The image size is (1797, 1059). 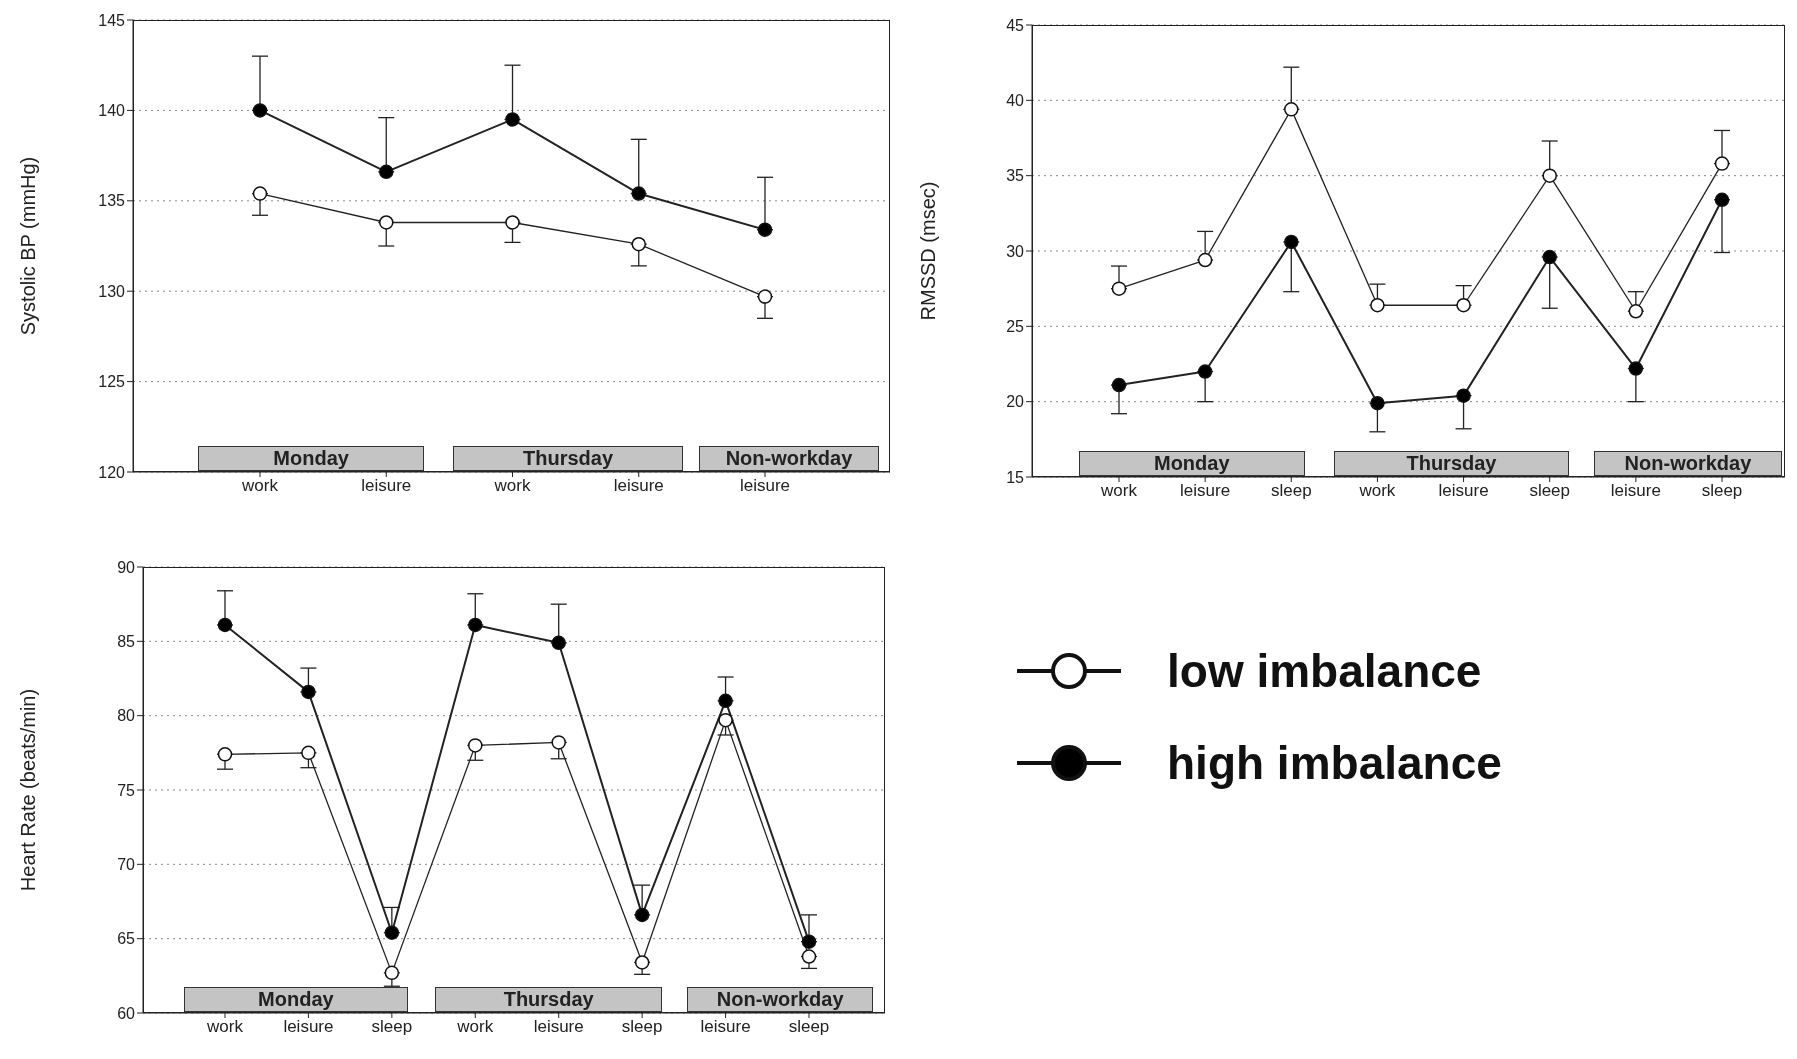 I want to click on y-tick-label: 90, so click(x=126, y=567).